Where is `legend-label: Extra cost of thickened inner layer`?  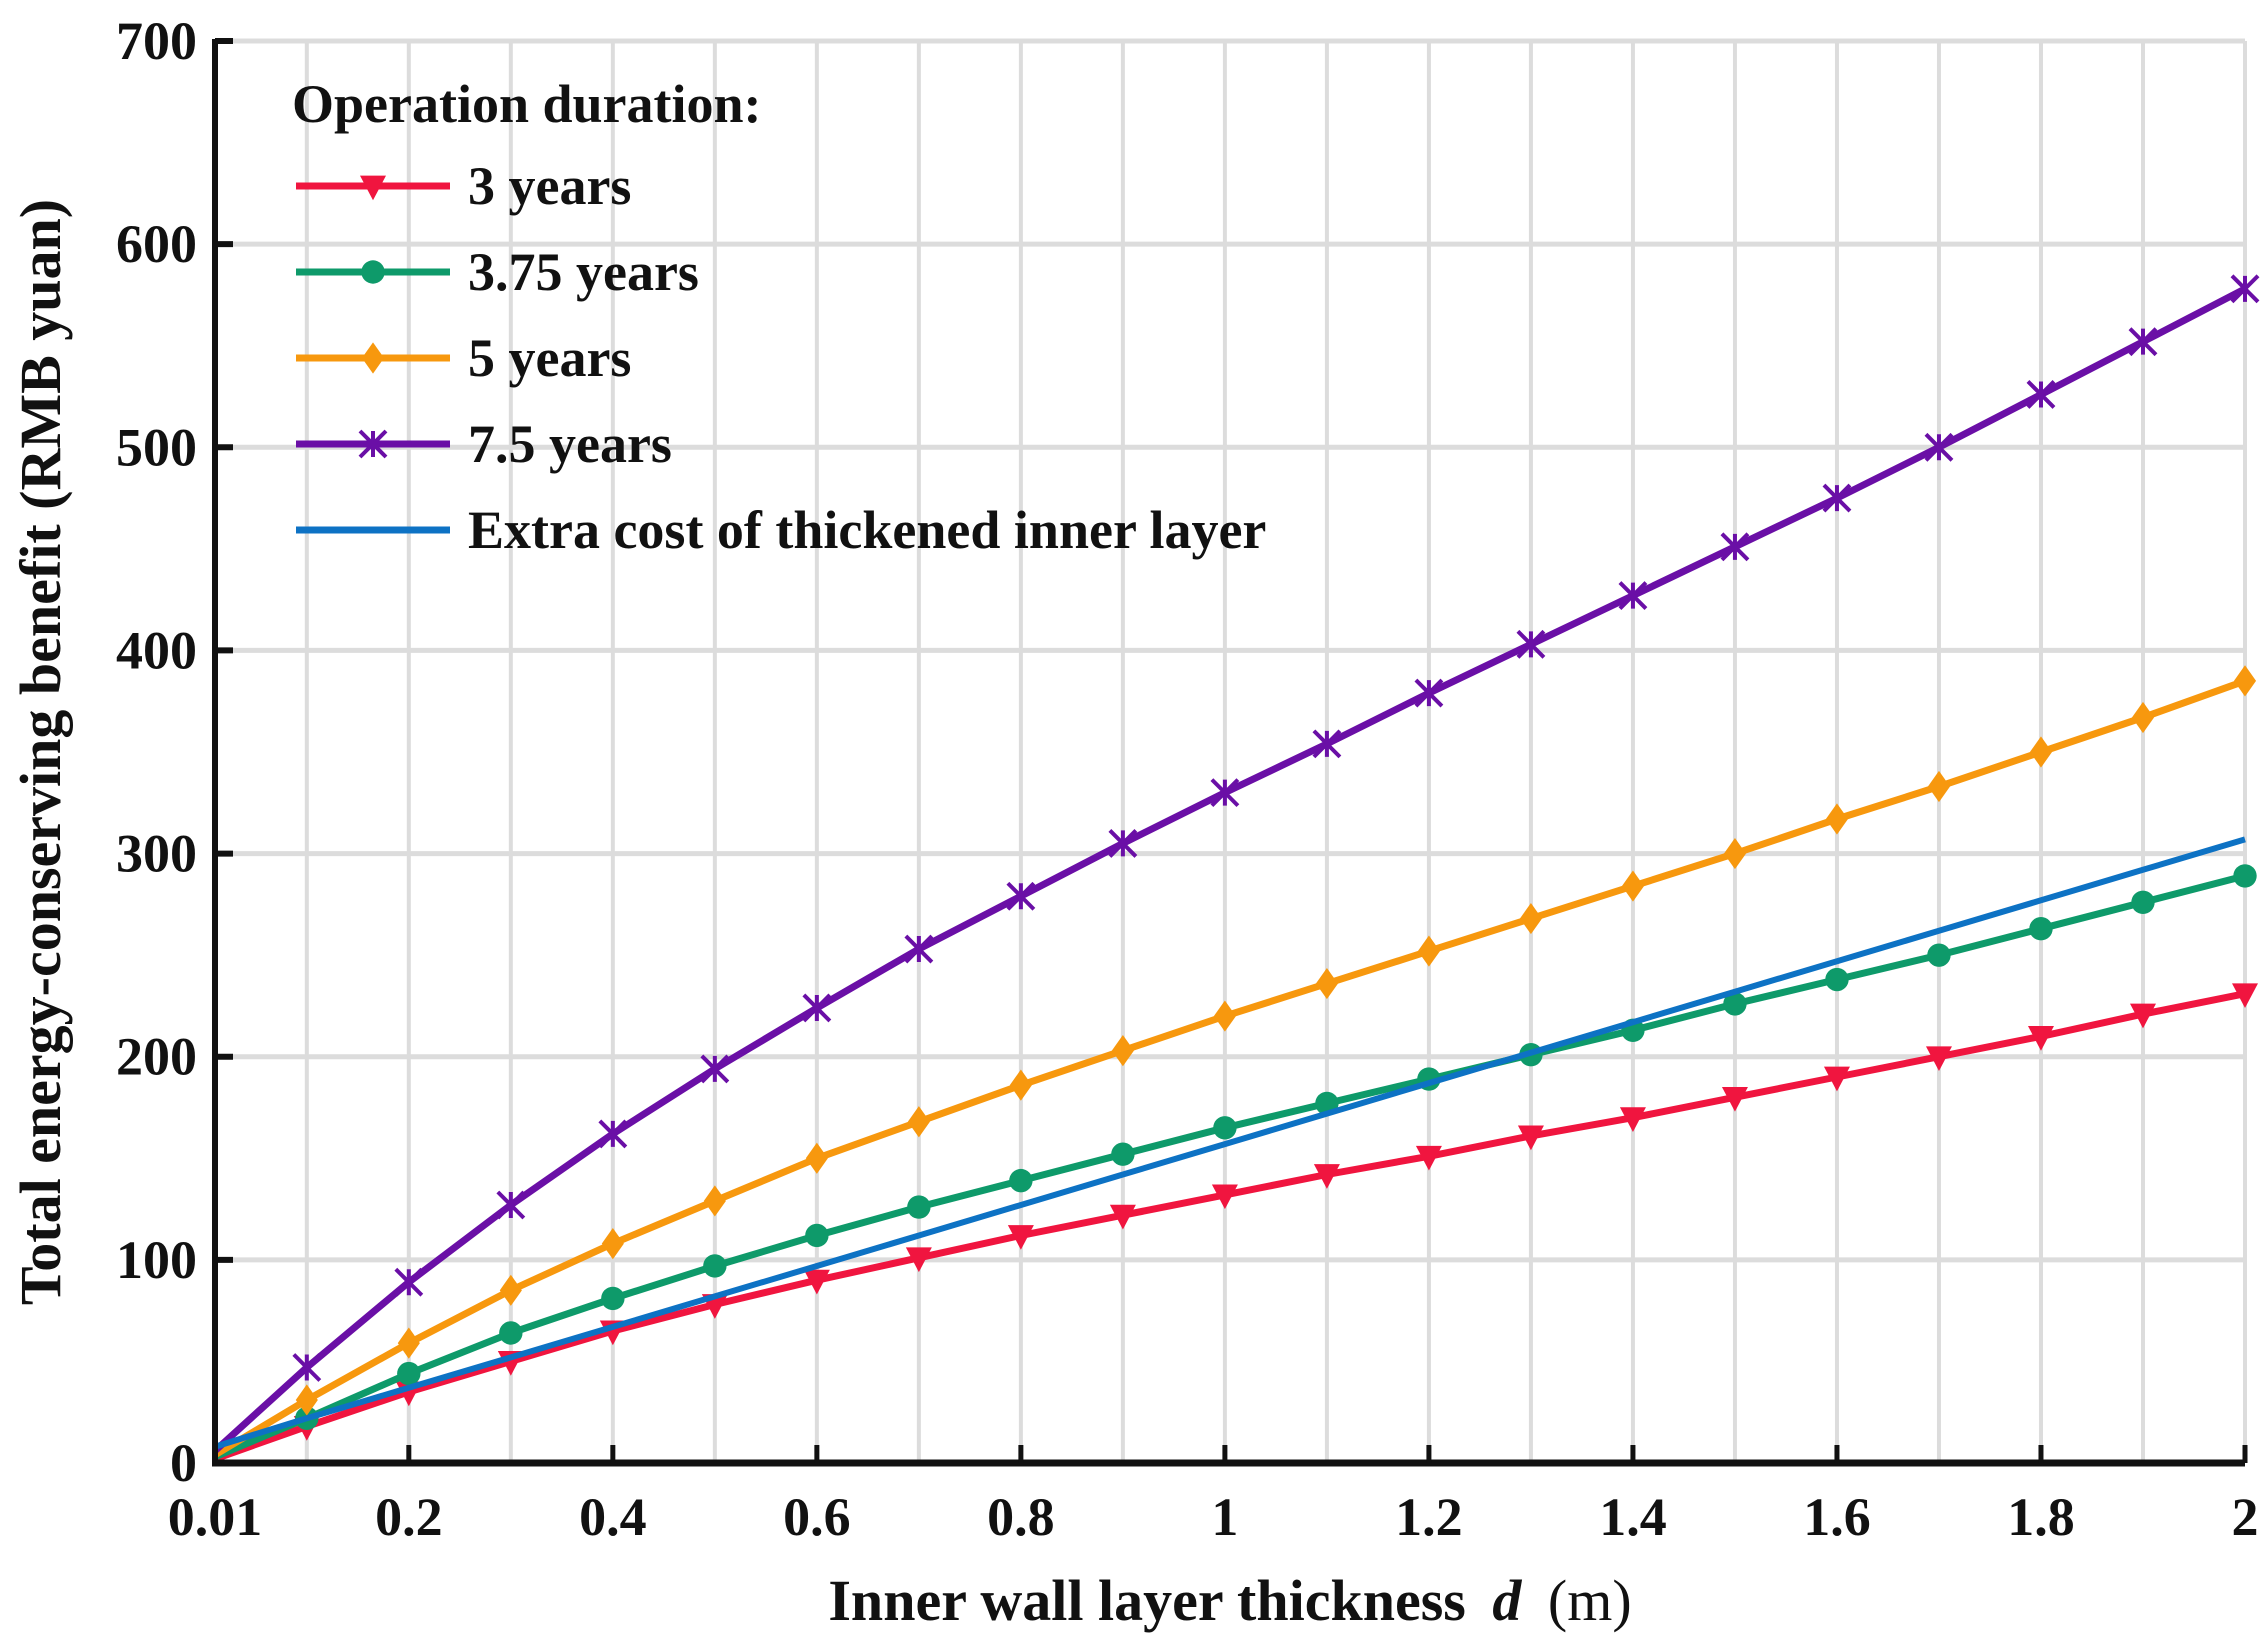 legend-label: Extra cost of thickened inner layer is located at coordinates (867, 530).